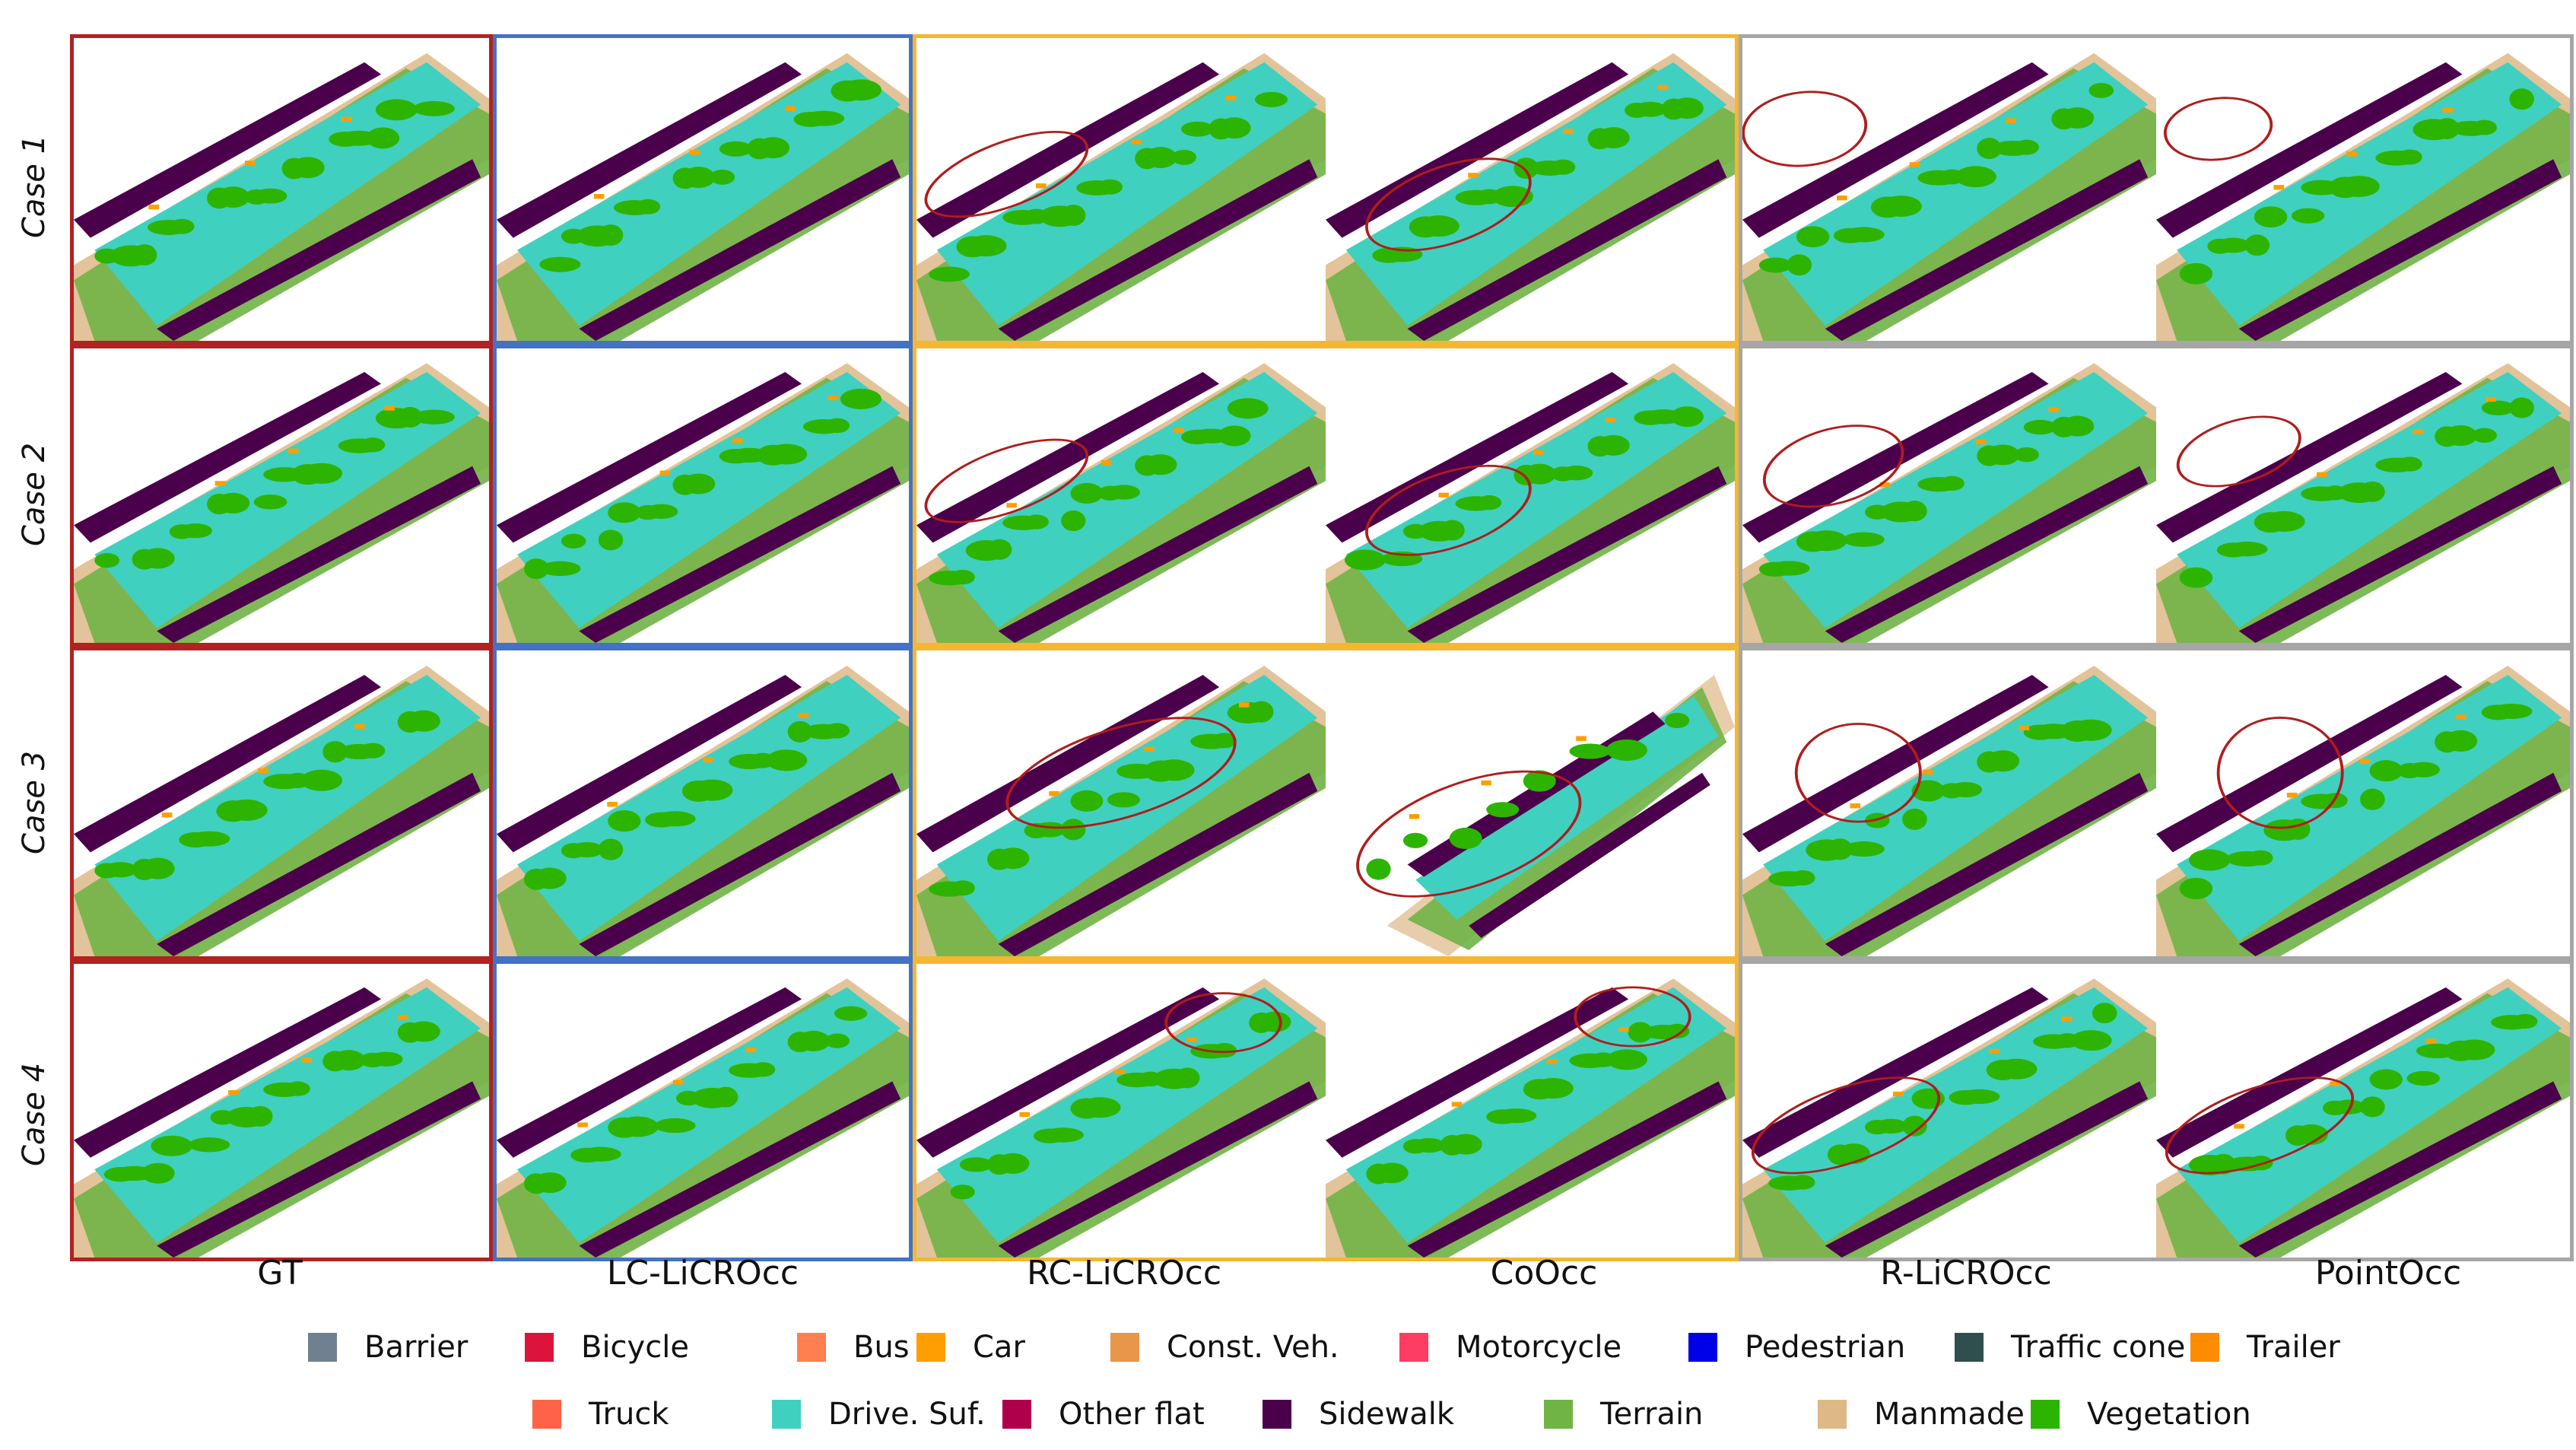 The image size is (2576, 1450). I want to click on legend-label: Manmade, so click(1949, 1415).